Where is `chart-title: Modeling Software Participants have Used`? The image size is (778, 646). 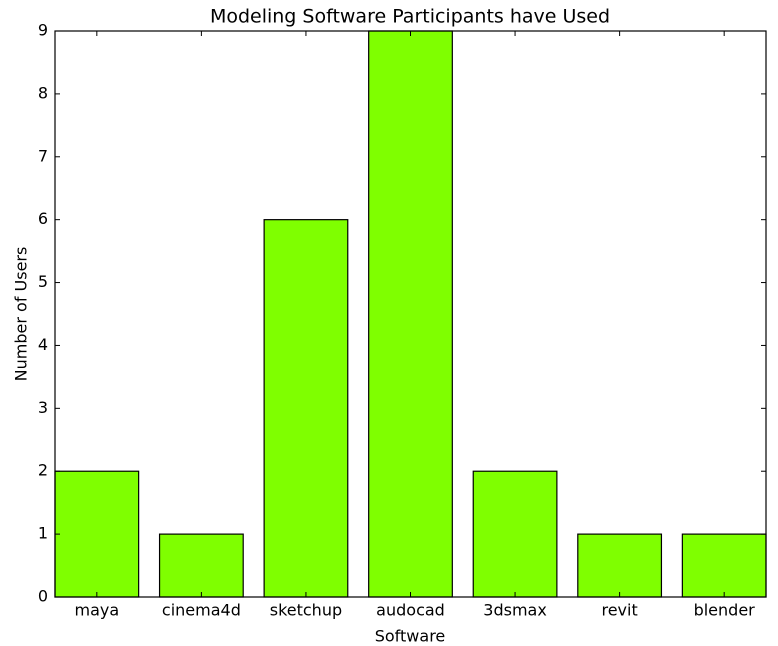 chart-title: Modeling Software Participants have Used is located at coordinates (410, 17).